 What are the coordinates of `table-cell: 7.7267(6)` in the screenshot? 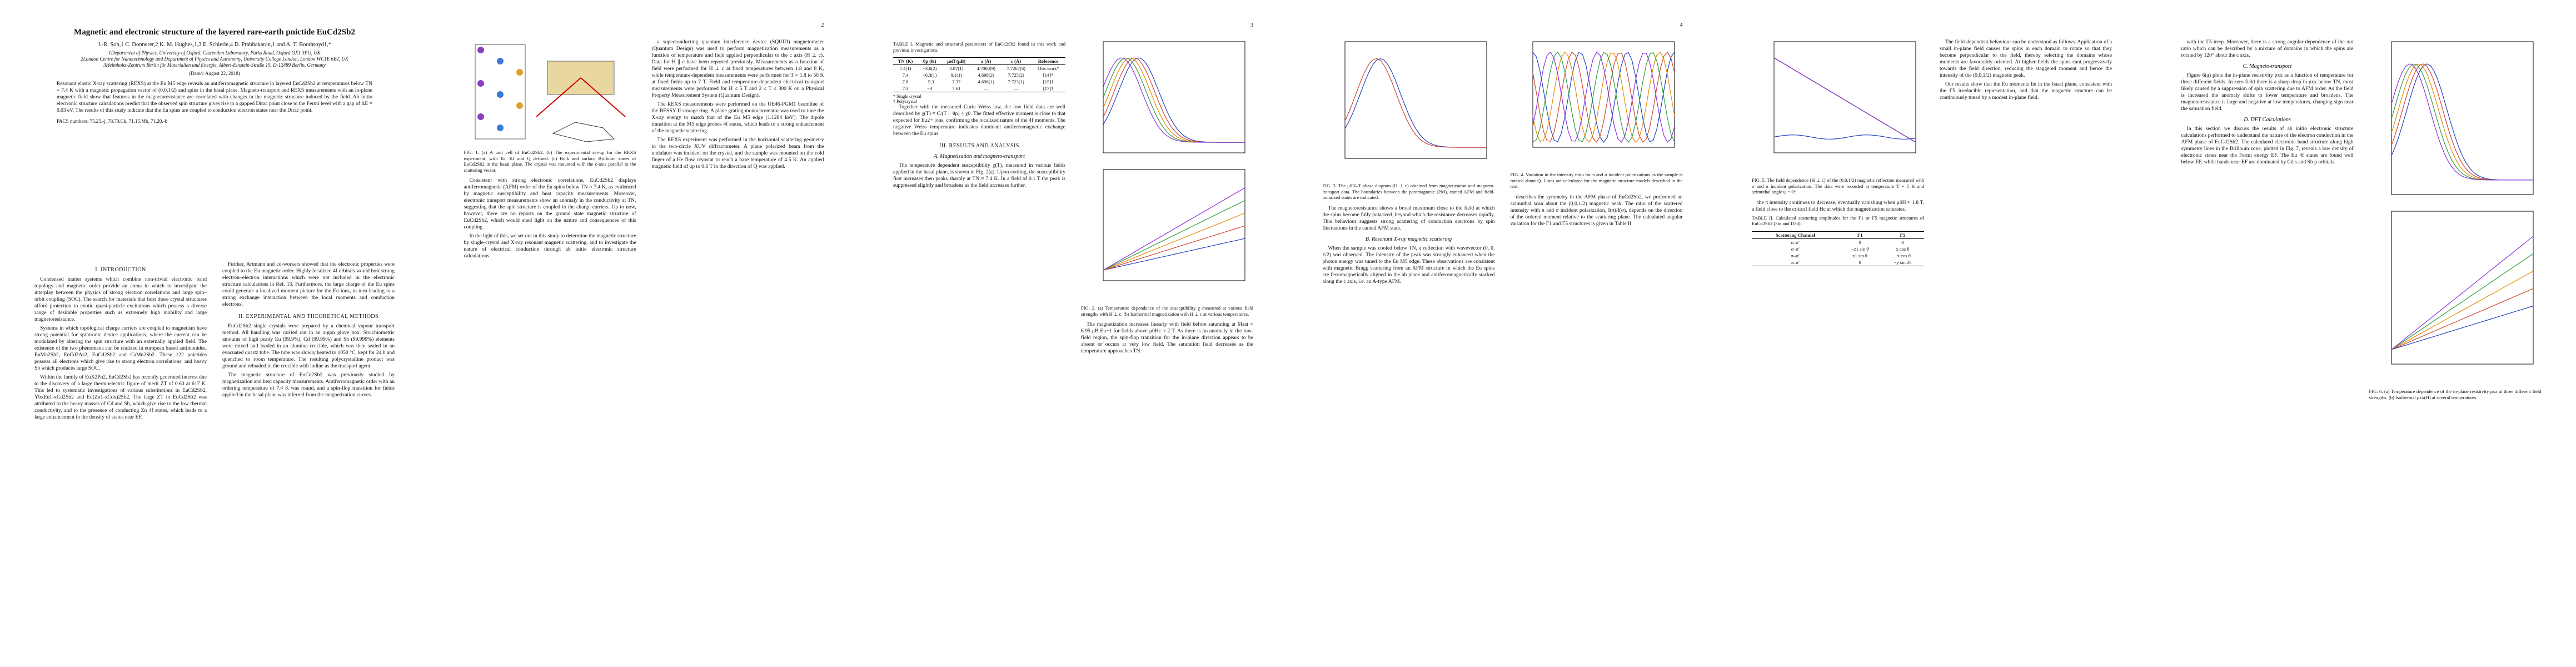 It's located at (1016, 68).